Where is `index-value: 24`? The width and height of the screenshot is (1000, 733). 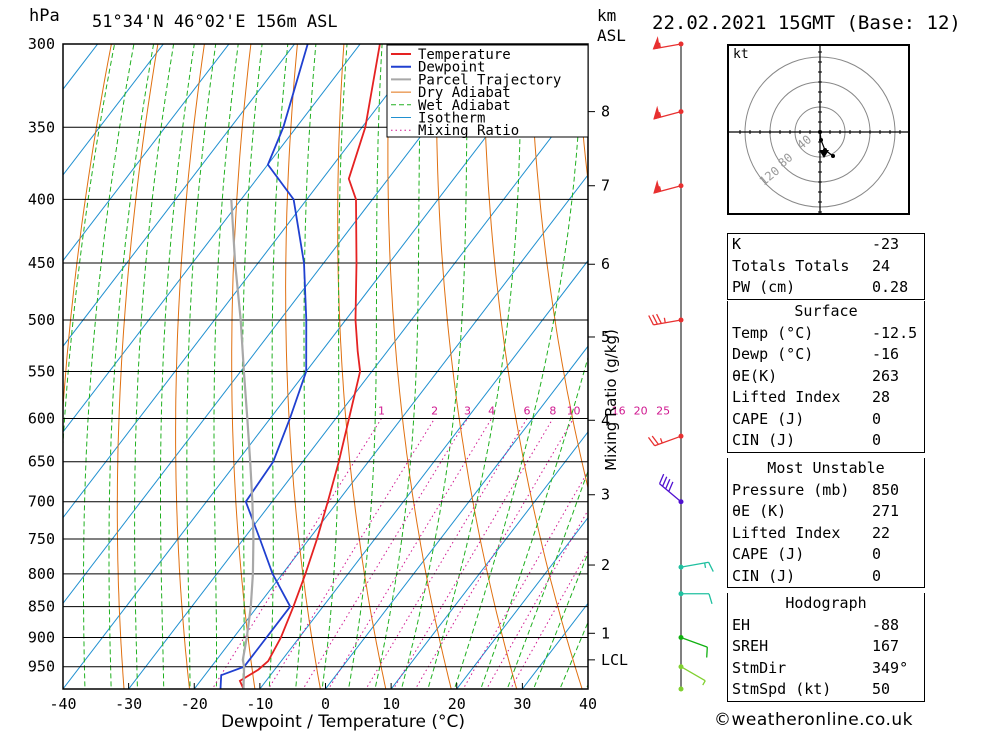
index-value: 24 is located at coordinates (881, 265).